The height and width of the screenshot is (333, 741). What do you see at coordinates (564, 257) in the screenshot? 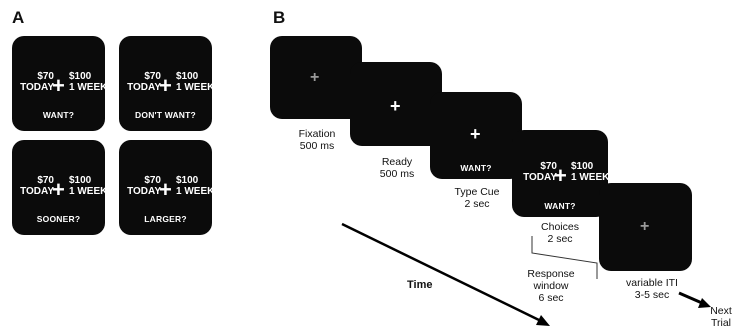
I see `response-window-bracket` at bounding box center [564, 257].